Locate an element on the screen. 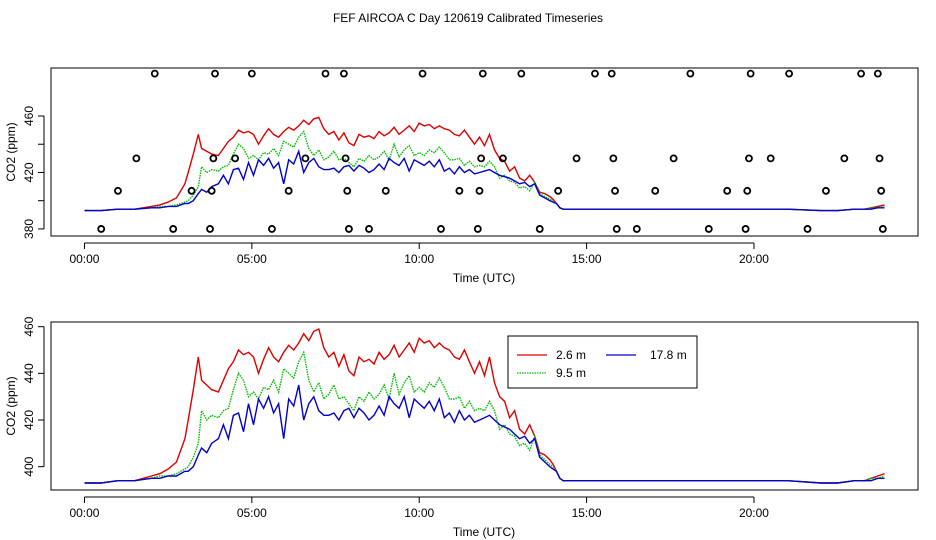 This screenshot has height=540, width=936. series-line-9-5-m is located at coordinates (484, 171).